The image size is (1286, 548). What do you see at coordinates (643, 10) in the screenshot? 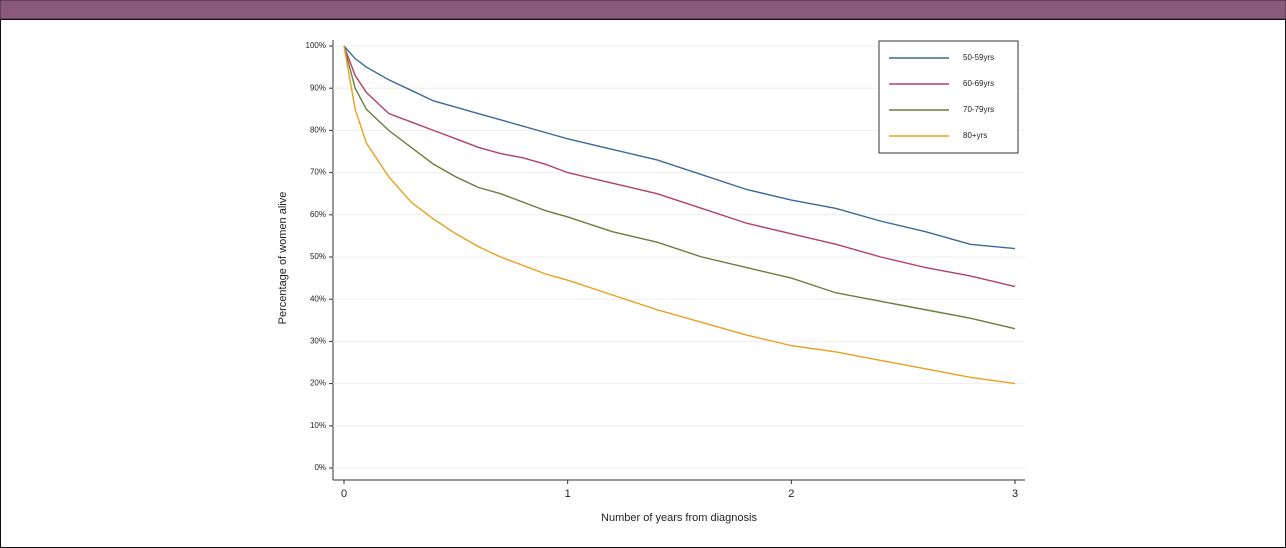
I see `header-bar` at bounding box center [643, 10].